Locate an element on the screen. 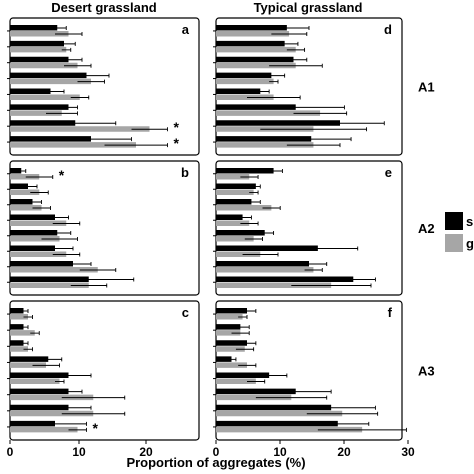  x-tick-label: 0 is located at coordinates (10, 452).